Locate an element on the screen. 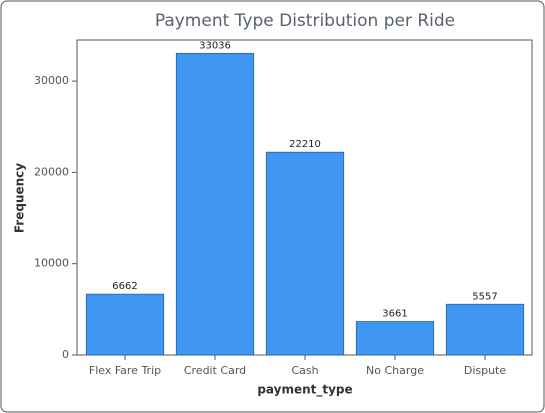 This screenshot has height=413, width=545. value-label: 3661 is located at coordinates (394, 314).